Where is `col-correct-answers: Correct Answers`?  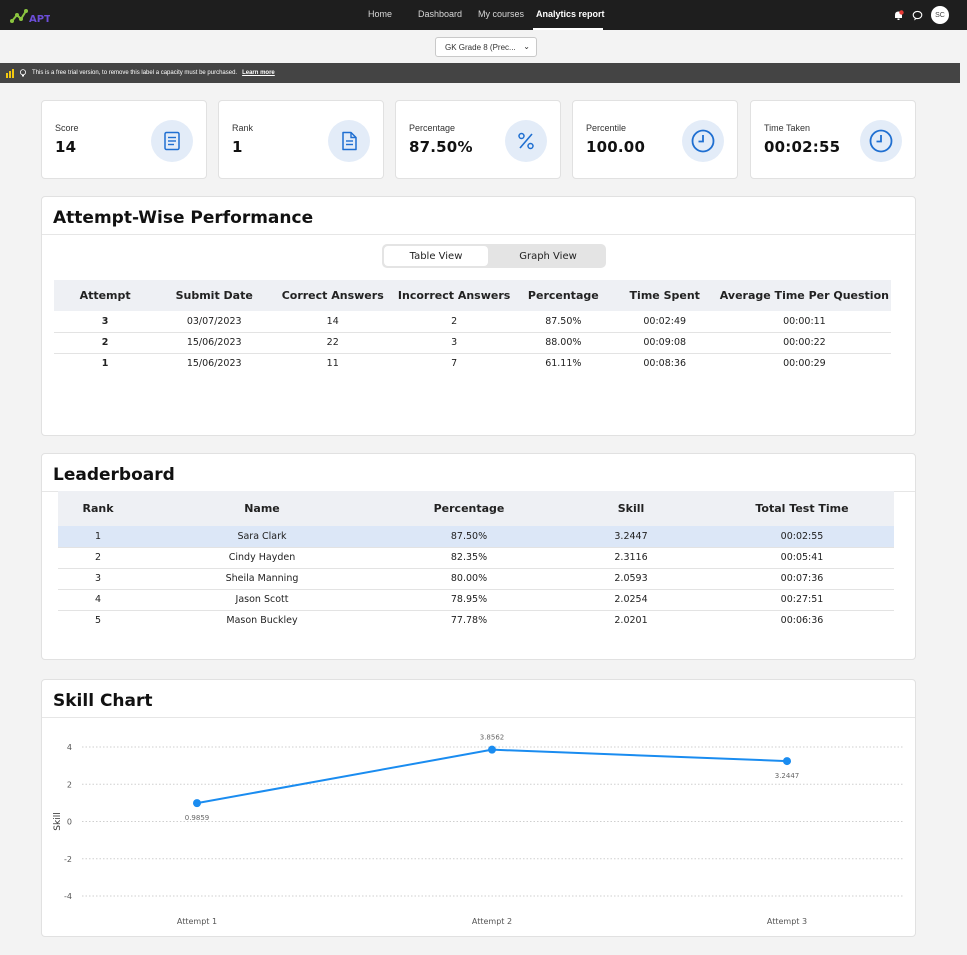
col-correct-answers: Correct Answers is located at coordinates (333, 295).